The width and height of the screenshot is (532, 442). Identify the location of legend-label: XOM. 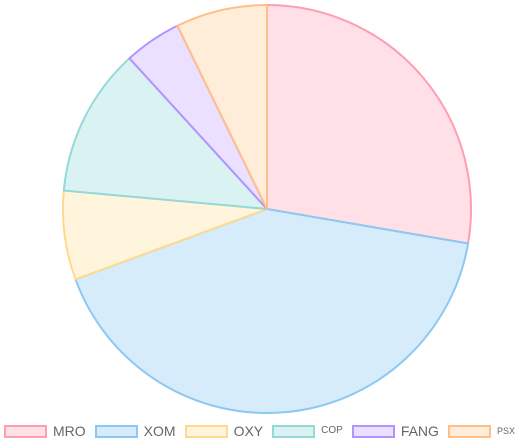
(159, 431).